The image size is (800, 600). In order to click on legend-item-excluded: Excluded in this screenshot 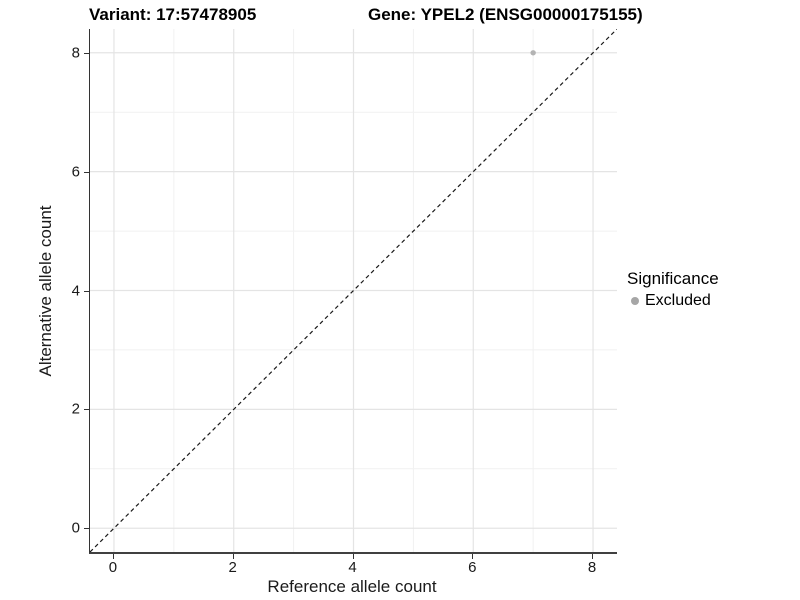, I will do `click(673, 301)`.